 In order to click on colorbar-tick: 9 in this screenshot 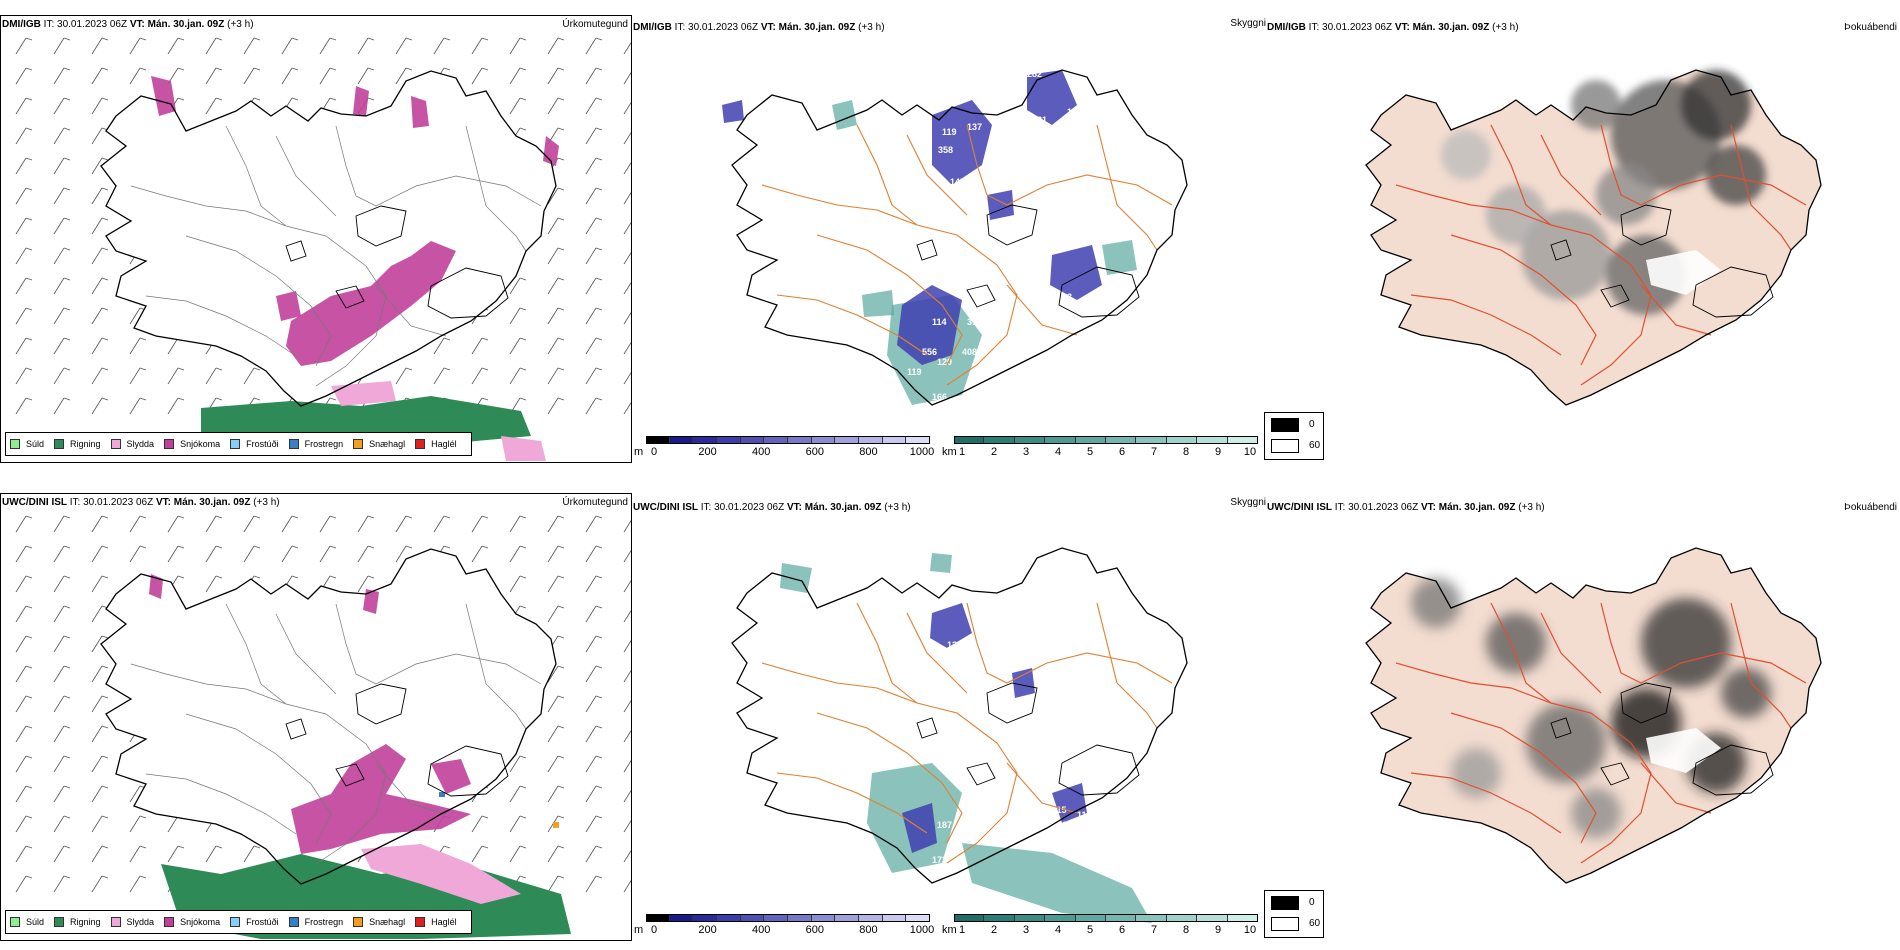, I will do `click(1218, 930)`.